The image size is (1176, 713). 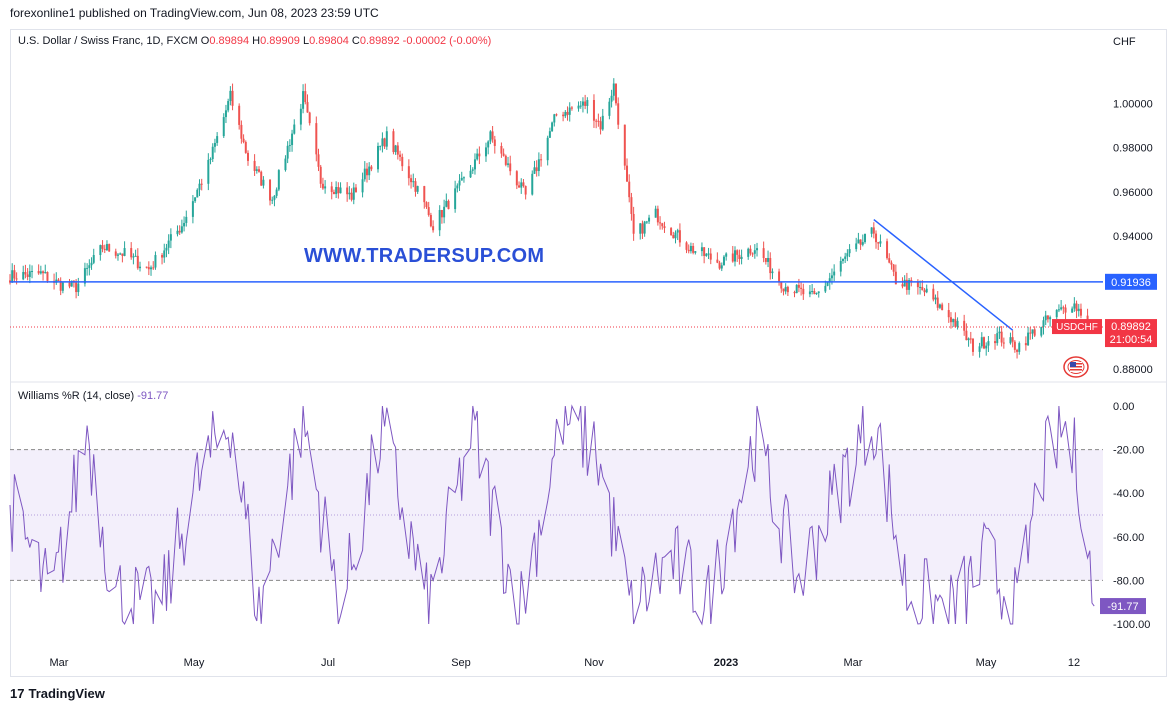 I want to click on symbol-title: U.S. Dollar / Swiss Franc, 1D, FXCM, so click(x=108, y=41).